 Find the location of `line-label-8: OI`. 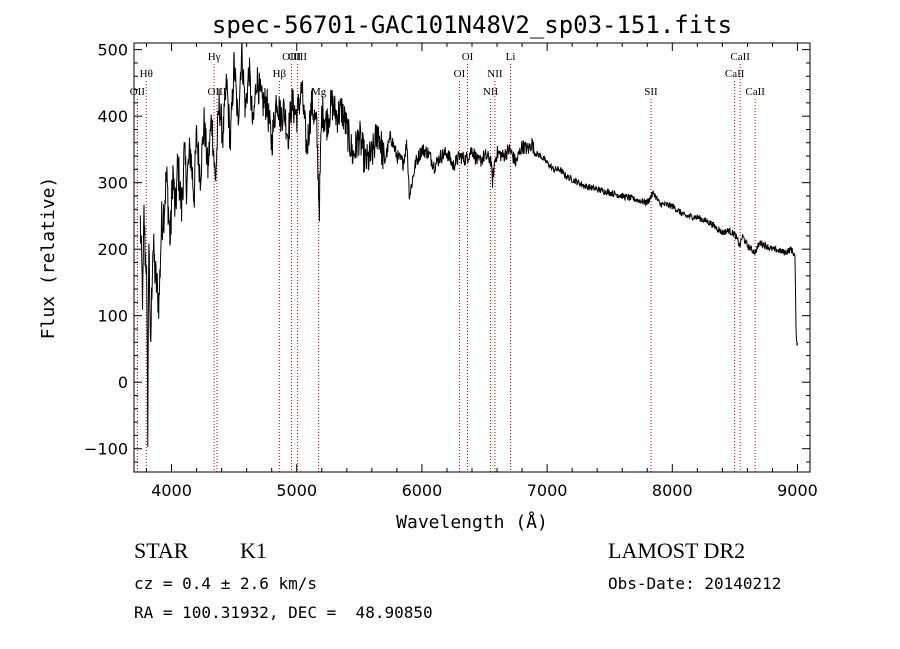

line-label-8: OI is located at coordinates (460, 74).